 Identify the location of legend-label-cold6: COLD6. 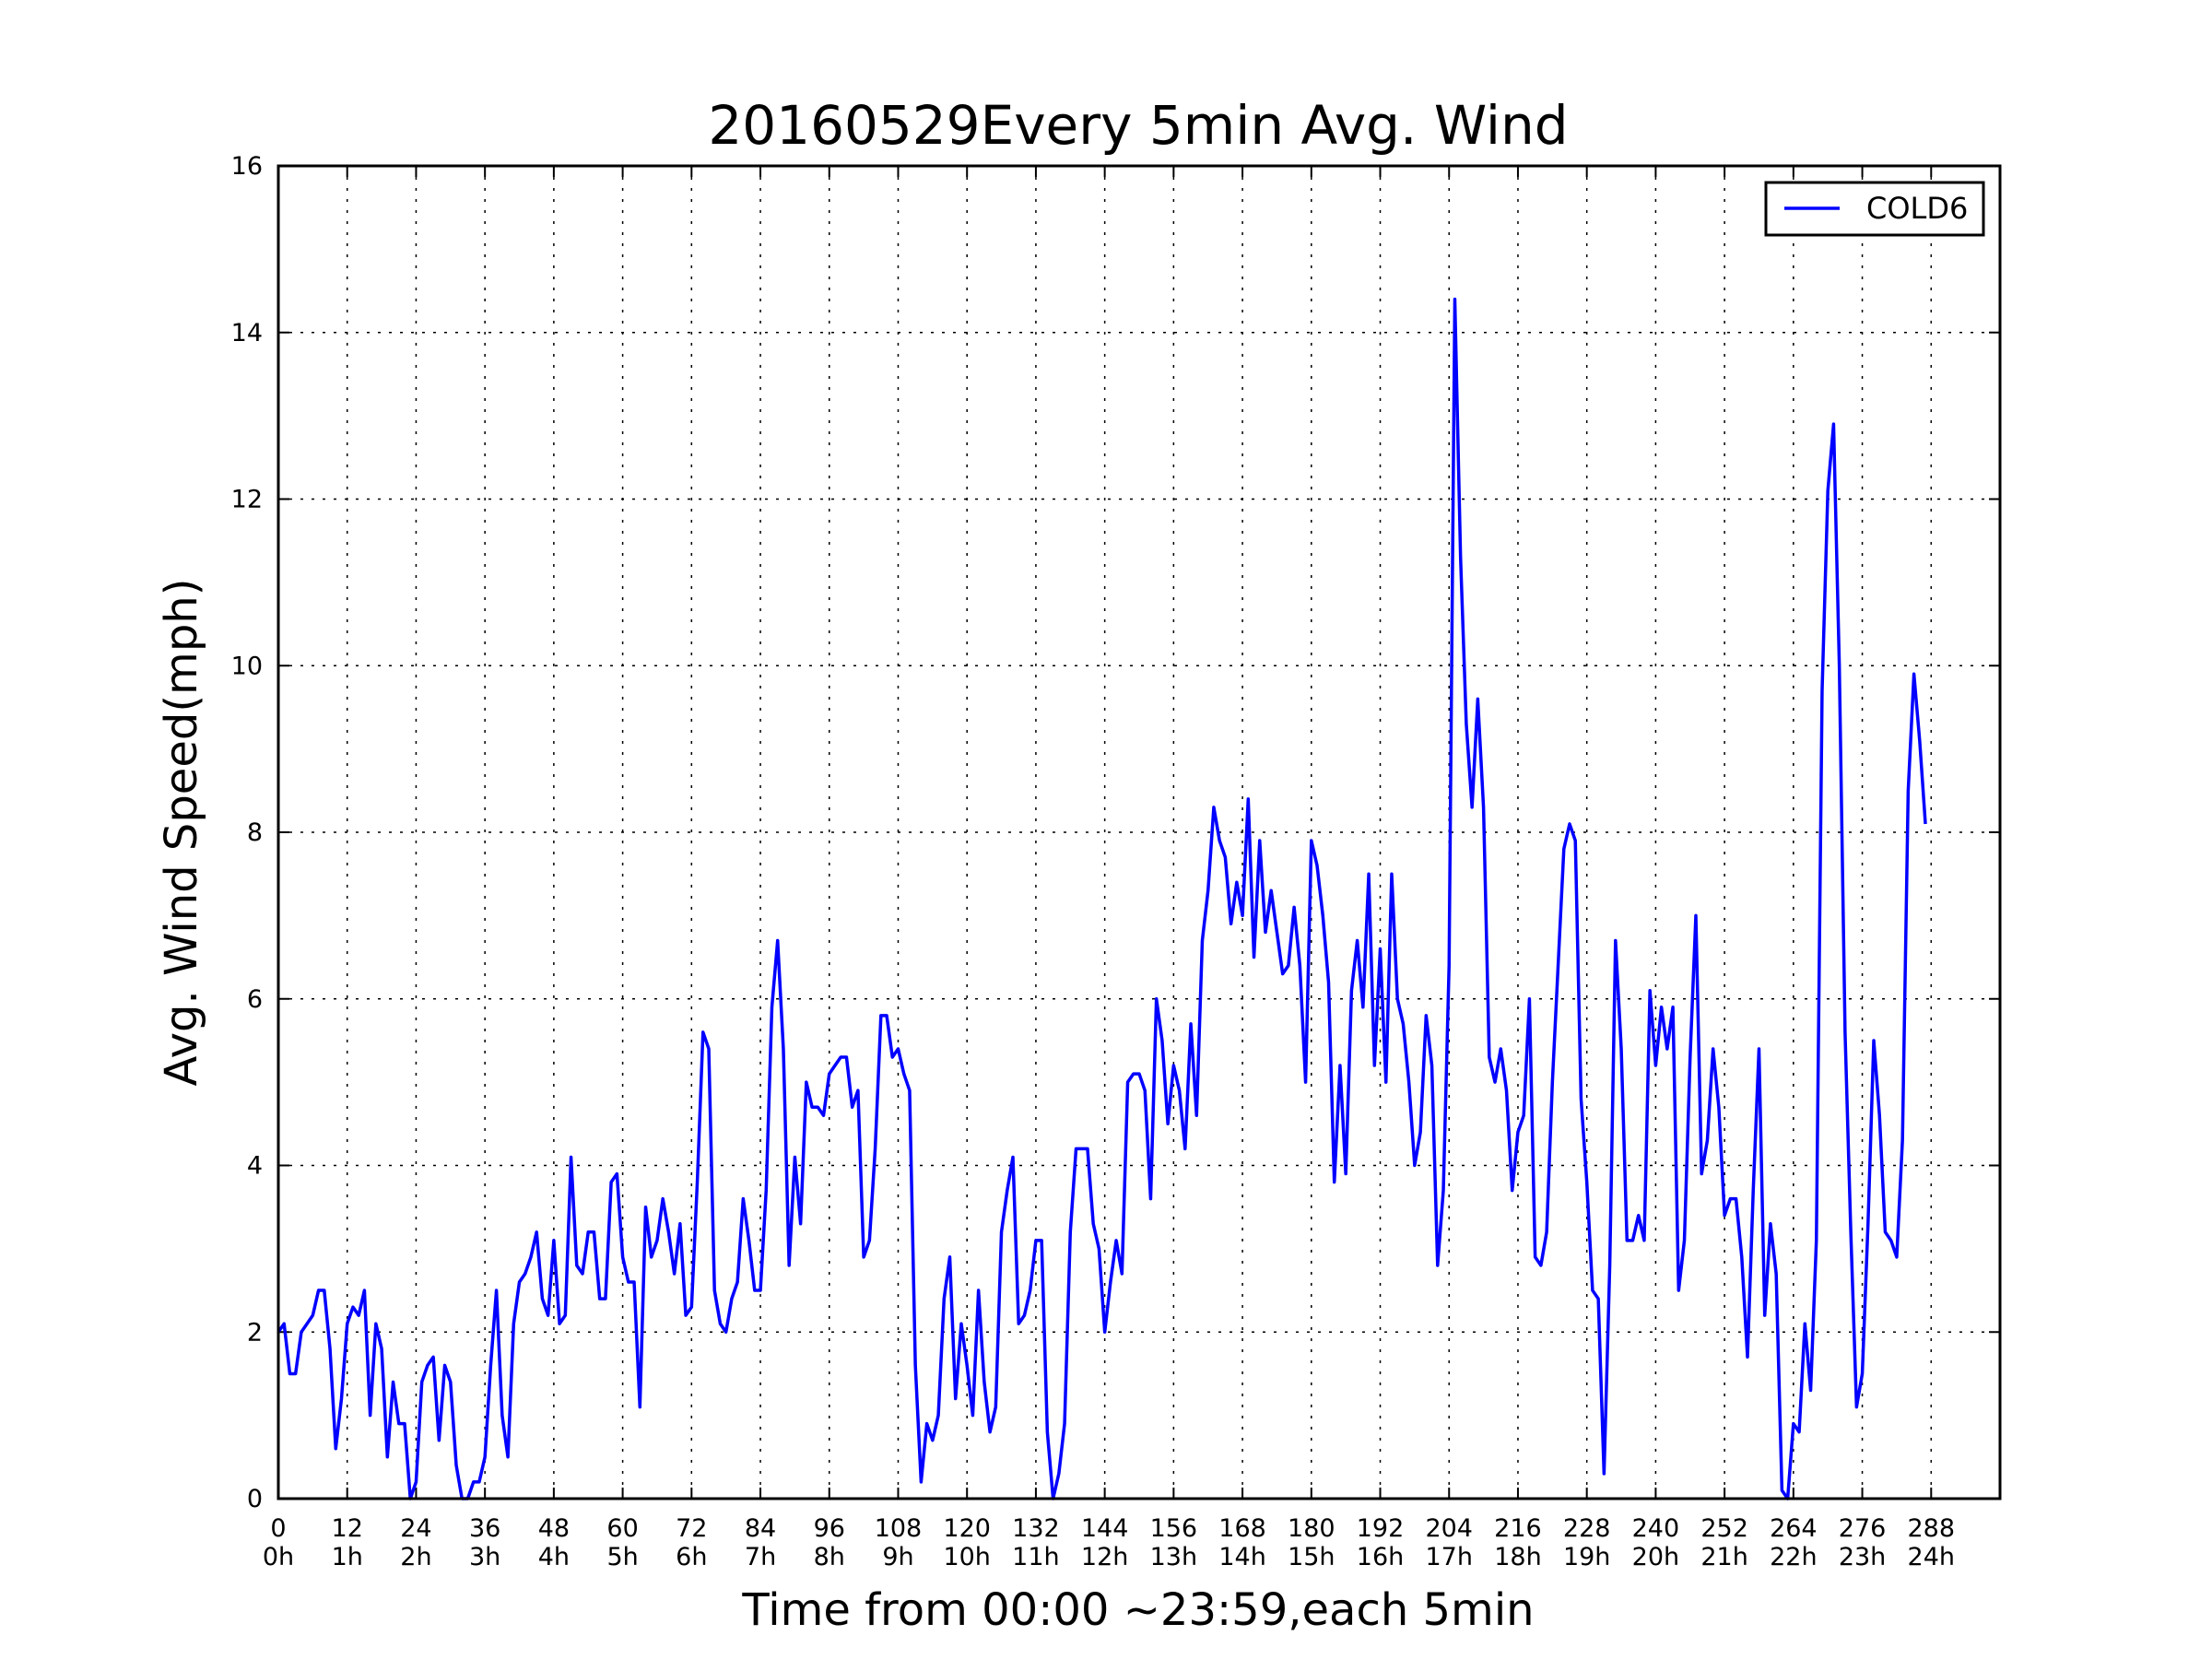
(1917, 208).